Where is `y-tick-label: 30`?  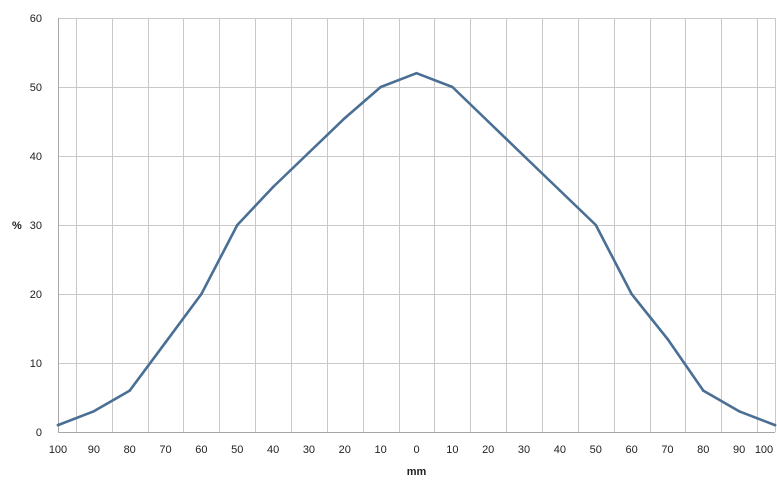
y-tick-label: 30 is located at coordinates (36, 226).